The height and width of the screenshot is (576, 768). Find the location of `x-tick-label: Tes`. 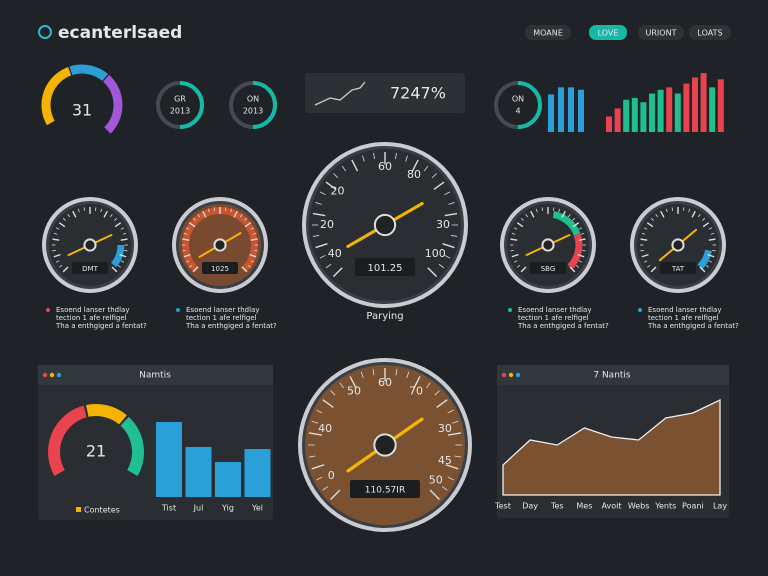

x-tick-label: Tes is located at coordinates (557, 506).